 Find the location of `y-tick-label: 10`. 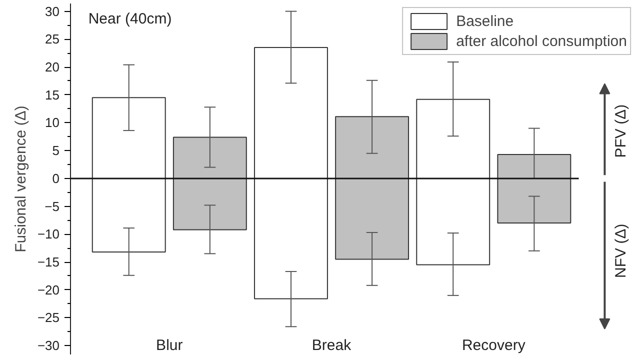

y-tick-label: 10 is located at coordinates (52, 122).